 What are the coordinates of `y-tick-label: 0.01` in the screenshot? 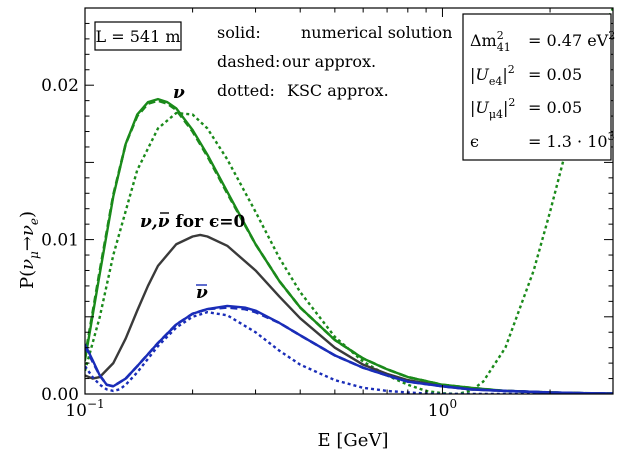 It's located at (60, 241).